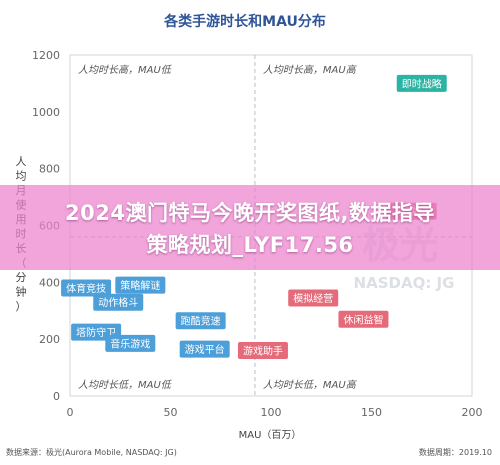 The image size is (500, 465). What do you see at coordinates (371, 412) in the screenshot?
I see `x-tick-label: 150` at bounding box center [371, 412].